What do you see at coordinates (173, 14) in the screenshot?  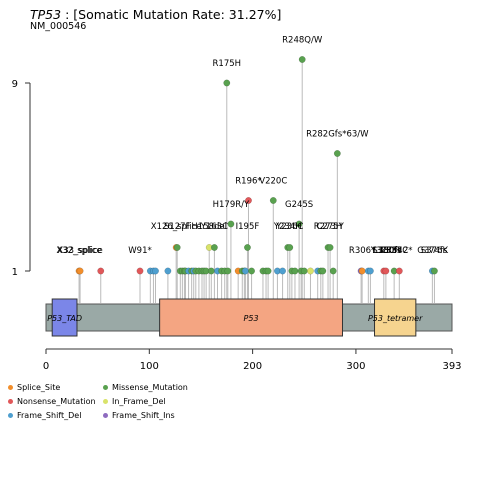 I see `title-mutation-rate: : [Somatic Mutation Rate: 31.27%]` at bounding box center [173, 14].